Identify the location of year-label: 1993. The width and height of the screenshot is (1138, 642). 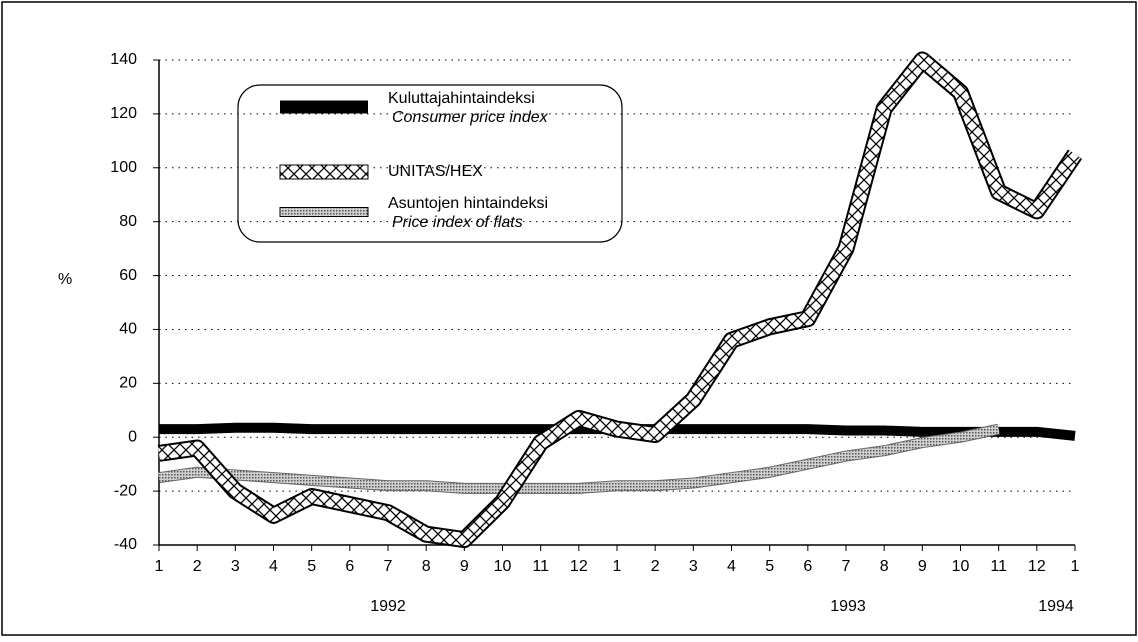
(848, 606).